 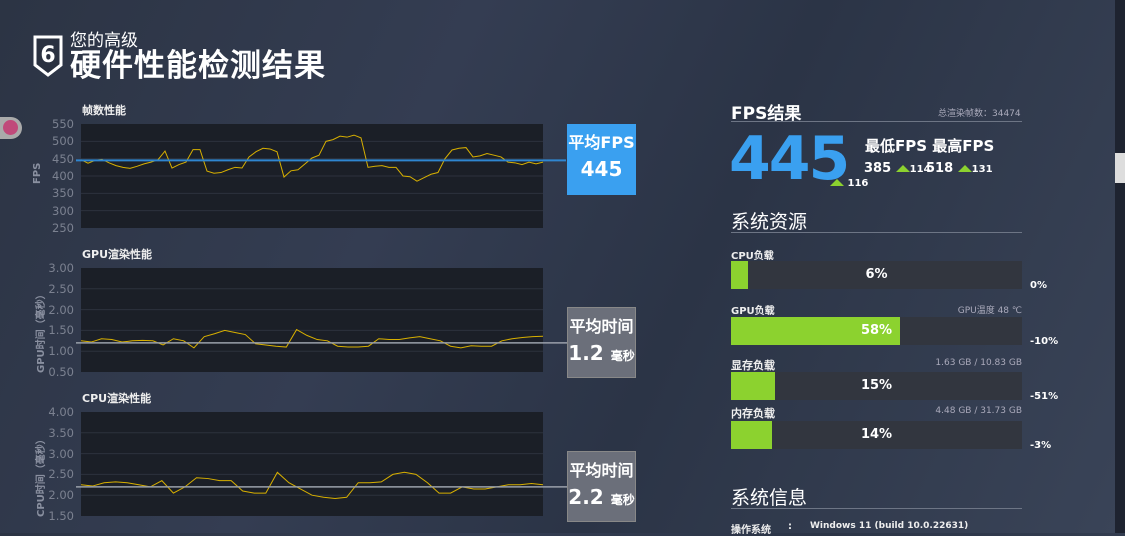 What do you see at coordinates (61, 372) in the screenshot?
I see `y-tick-label: 0.50` at bounding box center [61, 372].